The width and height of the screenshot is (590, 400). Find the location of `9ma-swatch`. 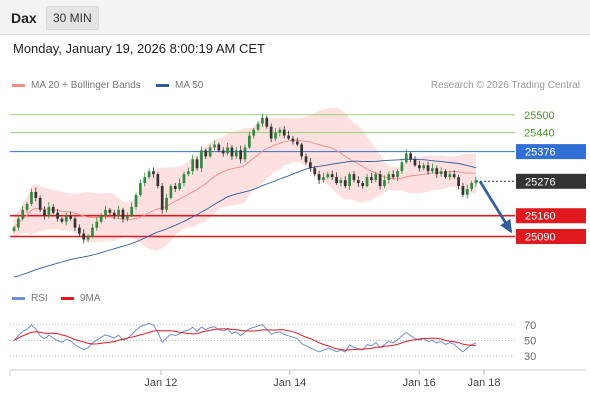

9ma-swatch is located at coordinates (67, 298).